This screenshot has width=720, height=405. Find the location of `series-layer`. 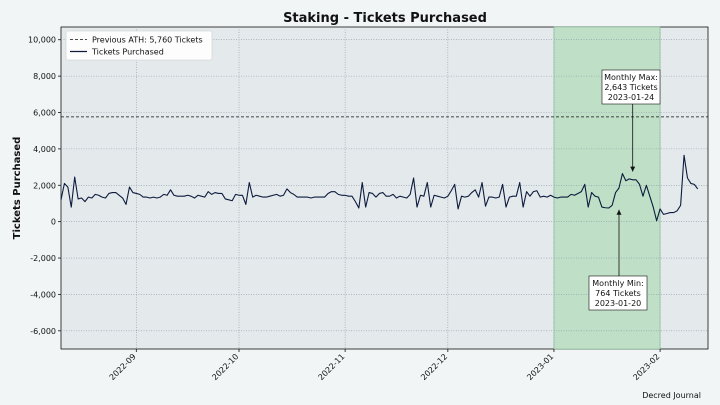

series-layer is located at coordinates (379, 188).